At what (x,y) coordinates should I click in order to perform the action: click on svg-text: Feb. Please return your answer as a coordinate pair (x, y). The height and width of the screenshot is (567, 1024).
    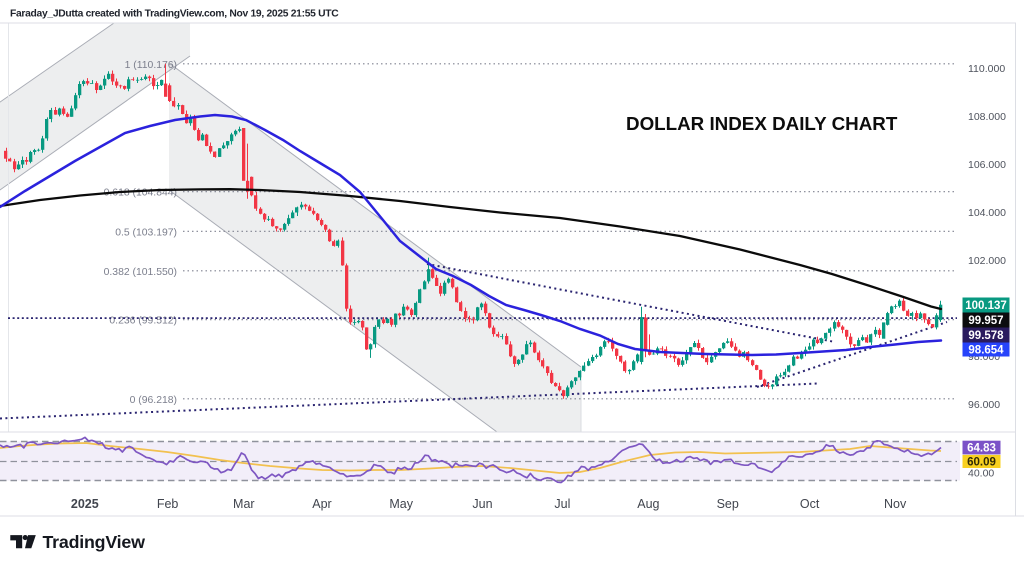
    Looking at the image, I should click on (168, 504).